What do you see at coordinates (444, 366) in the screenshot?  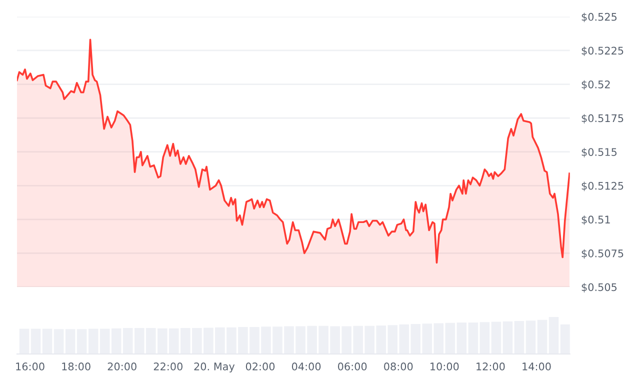 I see `x-tick-label: 10:00` at bounding box center [444, 366].